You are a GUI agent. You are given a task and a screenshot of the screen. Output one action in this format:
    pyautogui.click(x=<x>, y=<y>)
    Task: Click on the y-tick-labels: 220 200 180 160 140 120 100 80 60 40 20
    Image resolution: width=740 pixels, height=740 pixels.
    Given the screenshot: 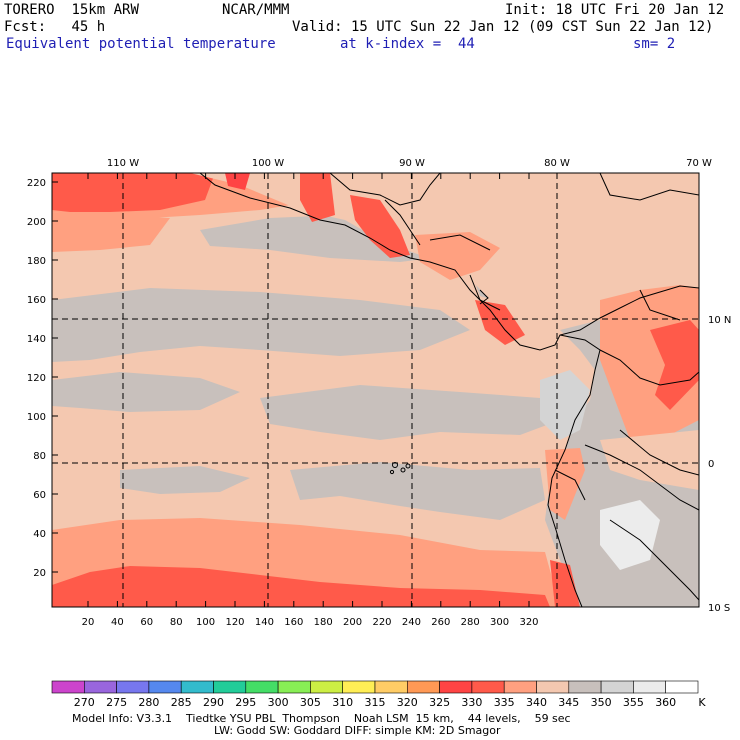 What is the action you would take?
    pyautogui.click(x=36, y=378)
    